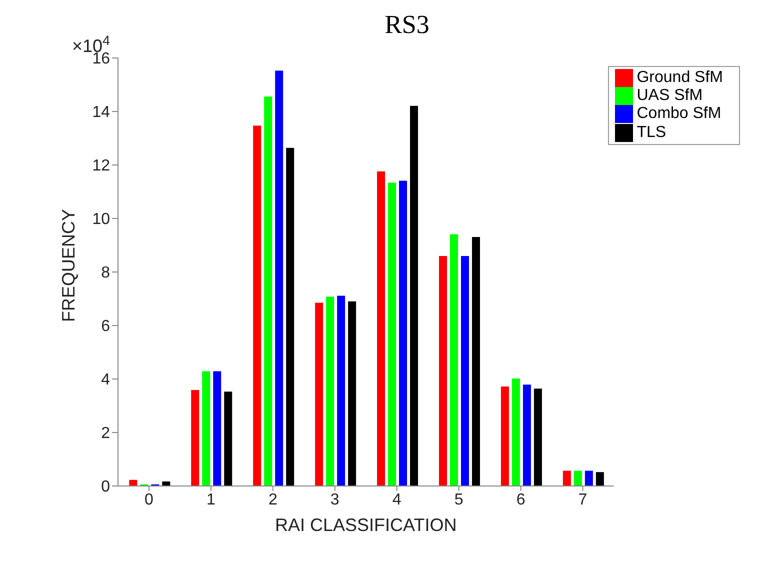 This screenshot has height=584, width=784. What do you see at coordinates (211, 499) in the screenshot?
I see `x-tick-label: 1` at bounding box center [211, 499].